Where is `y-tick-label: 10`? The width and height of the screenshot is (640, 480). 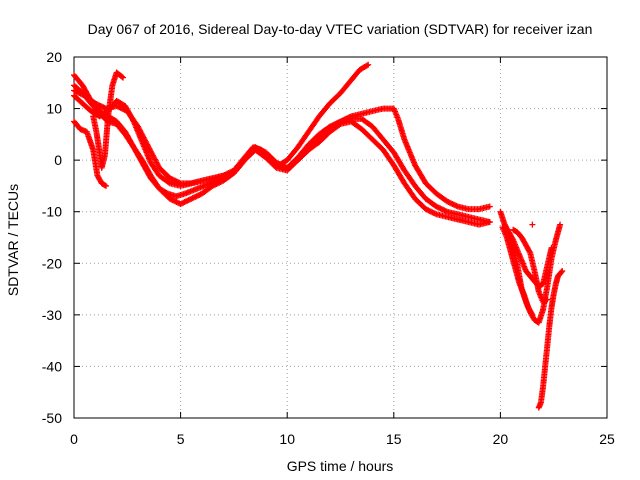 y-tick-label: 10 is located at coordinates (54, 109).